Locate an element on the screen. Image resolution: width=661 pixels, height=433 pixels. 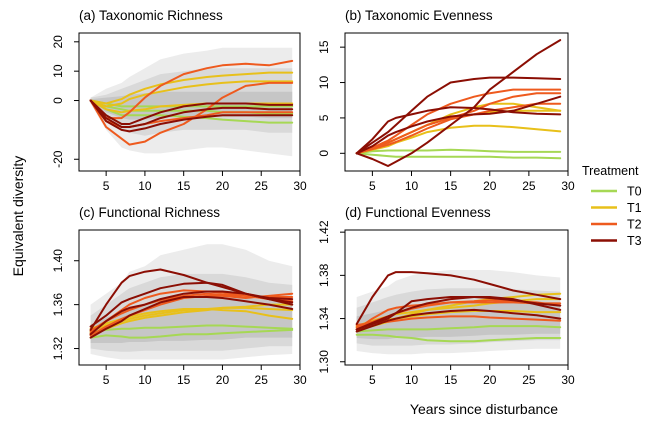
y-tick-label: 15 is located at coordinates (324, 47).